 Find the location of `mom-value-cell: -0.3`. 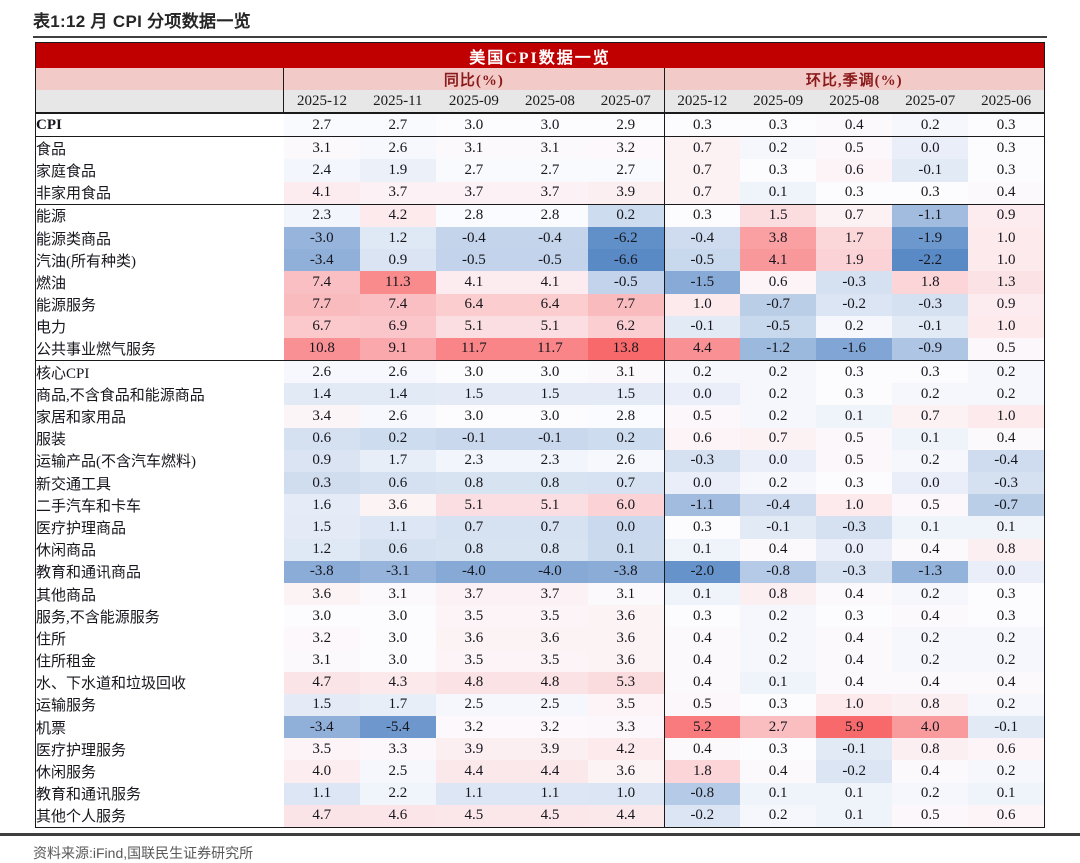

mom-value-cell: -0.3 is located at coordinates (854, 571).